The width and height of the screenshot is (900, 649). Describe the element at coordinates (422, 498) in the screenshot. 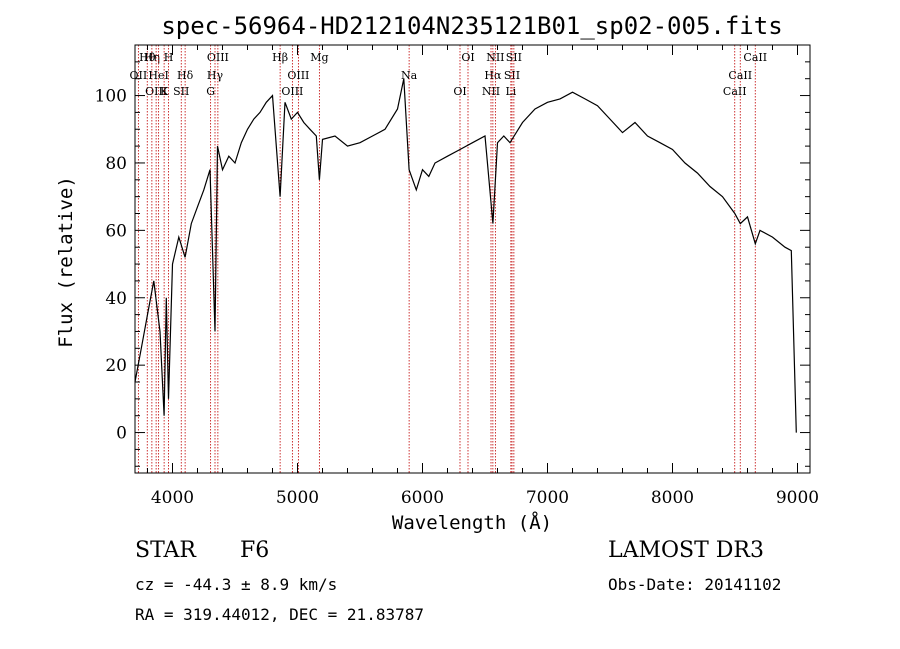

I see `x-tick-label: 6000` at that location.